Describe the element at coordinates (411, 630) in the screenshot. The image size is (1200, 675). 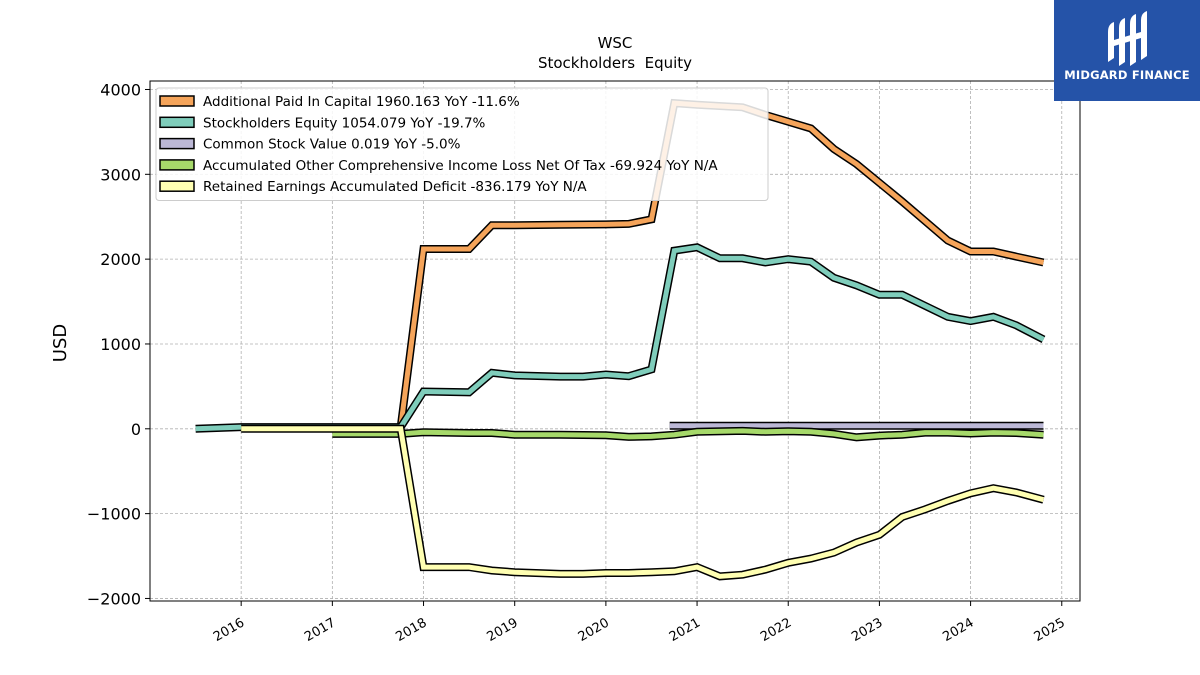
I see `x-tick-label: 2018` at that location.